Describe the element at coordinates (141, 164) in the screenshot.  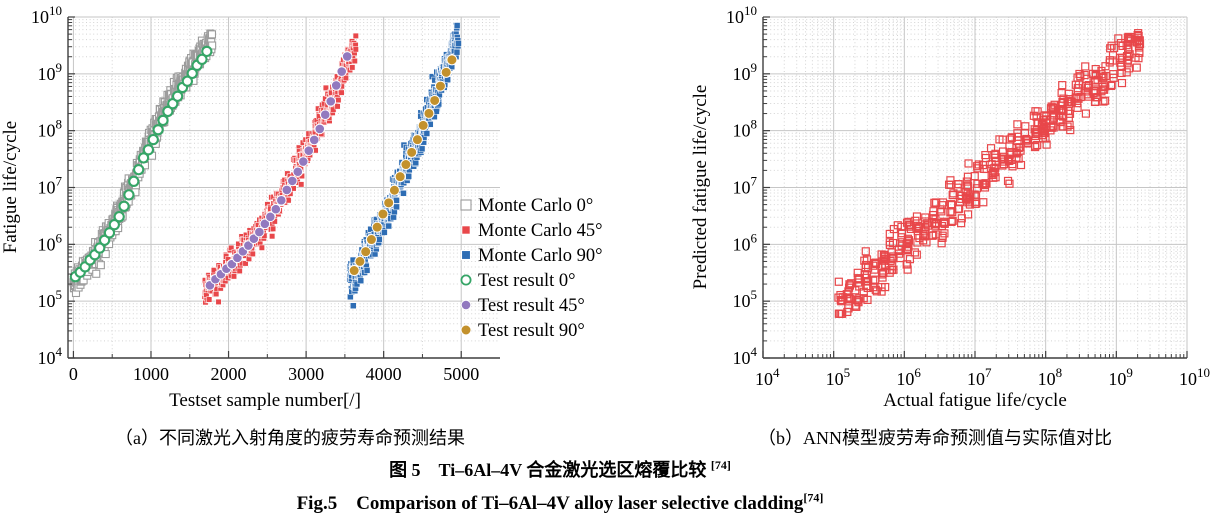
I see `series-test-result-0-` at that location.